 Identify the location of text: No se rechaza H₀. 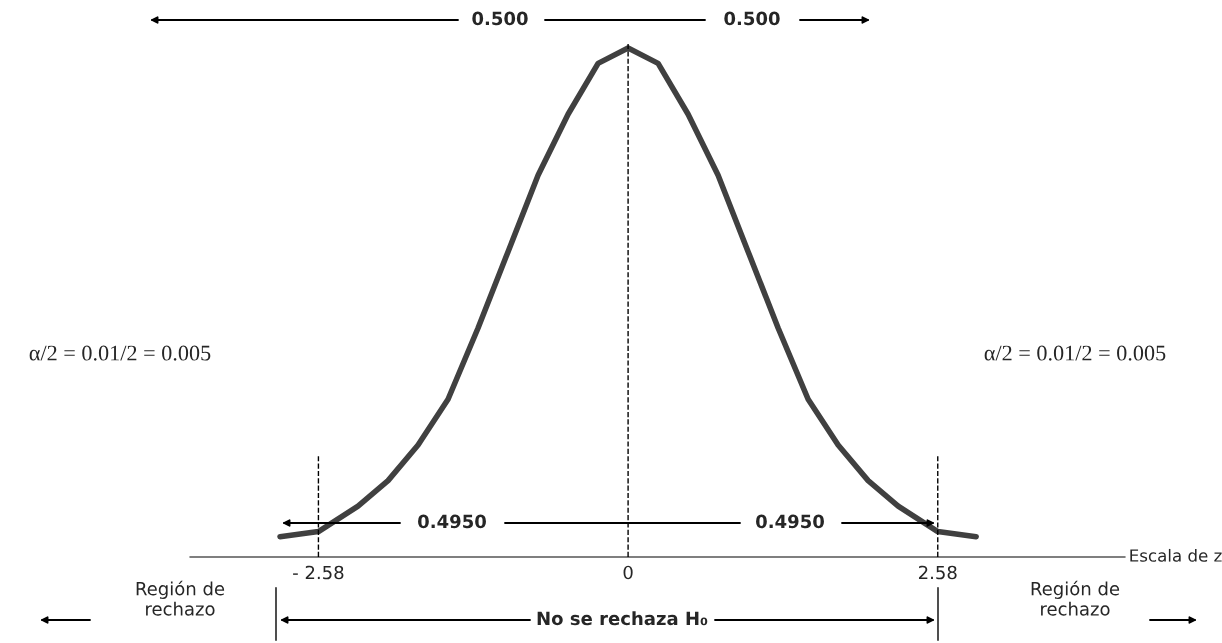
(622, 618).